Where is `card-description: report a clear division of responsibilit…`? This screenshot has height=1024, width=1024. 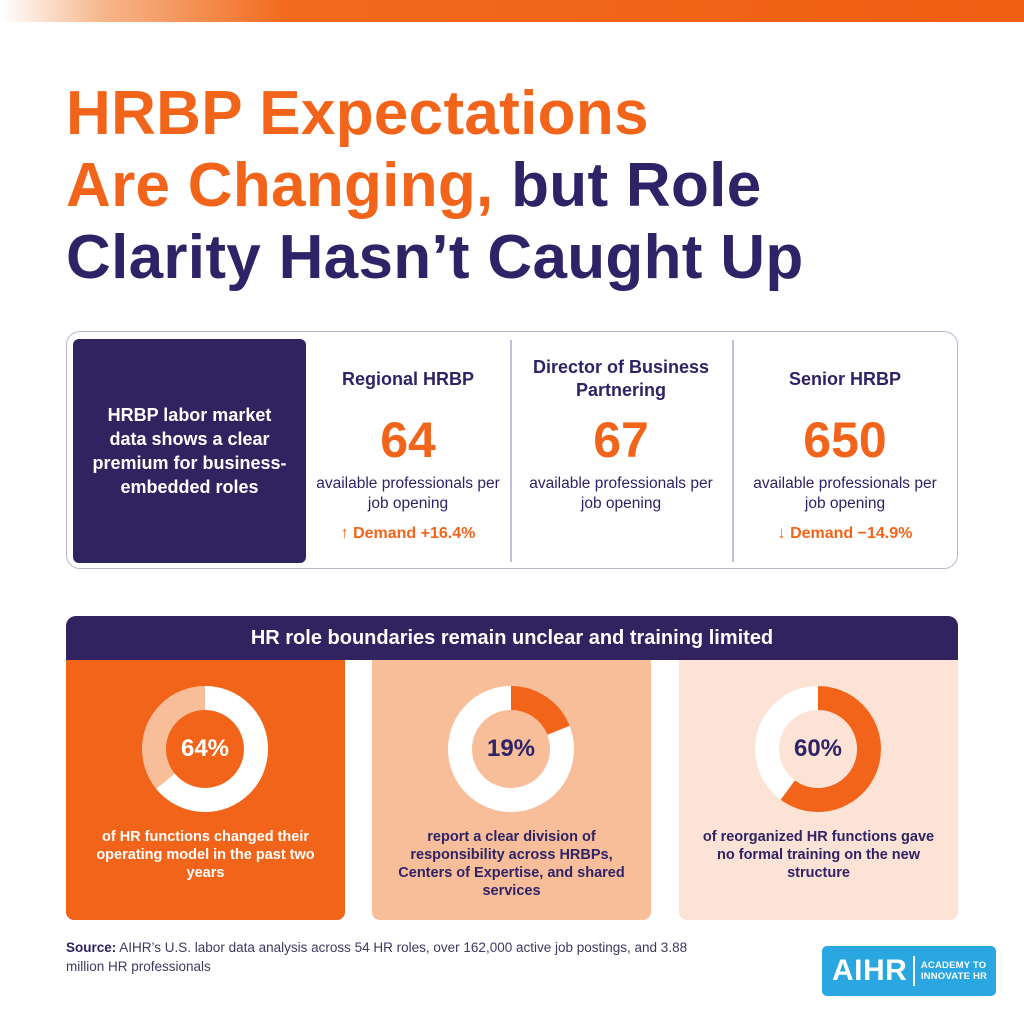
card-description: report a clear division of responsibilit… is located at coordinates (511, 864).